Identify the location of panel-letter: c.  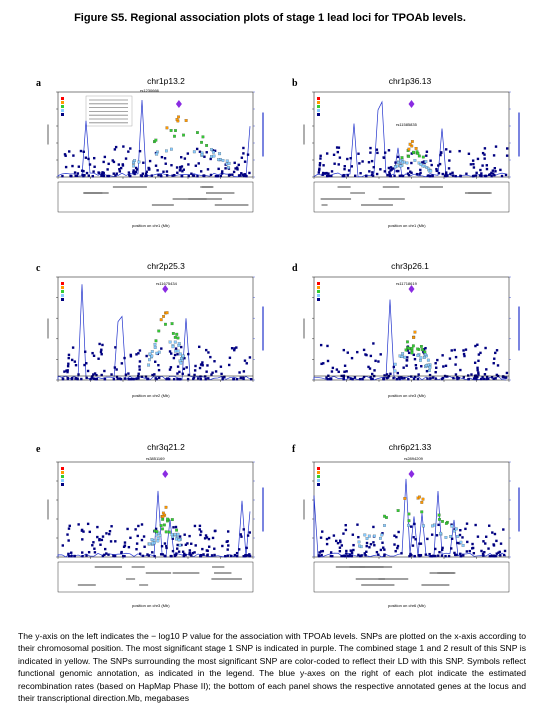
(38, 268).